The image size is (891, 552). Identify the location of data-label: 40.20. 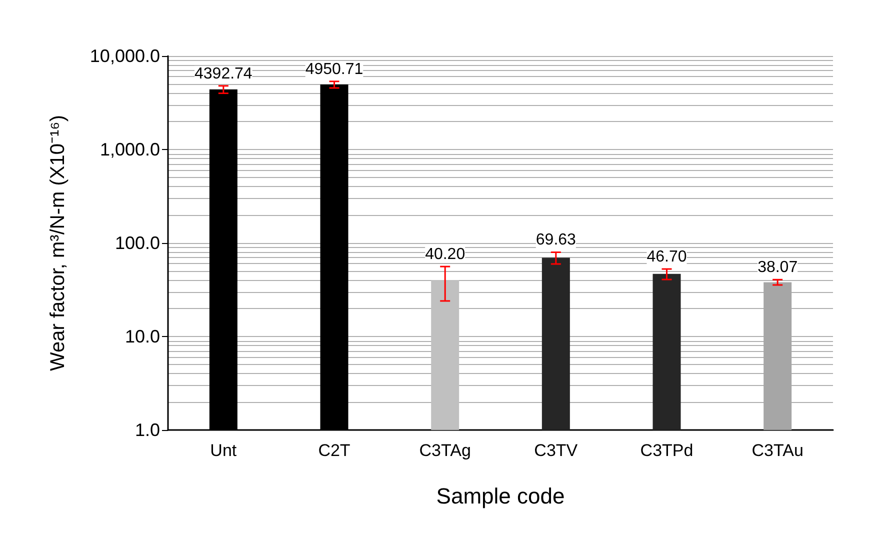
(445, 255).